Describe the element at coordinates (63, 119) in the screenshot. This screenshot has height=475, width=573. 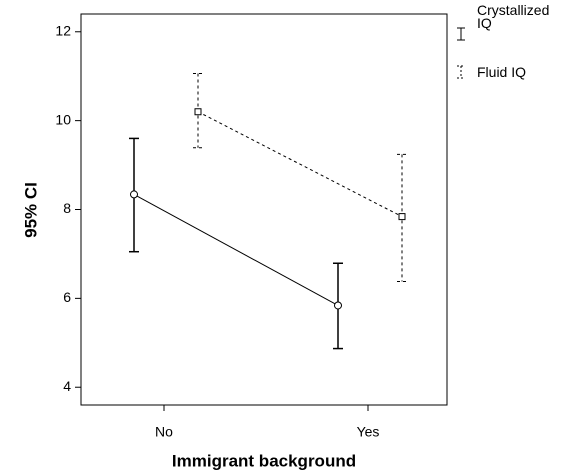
I see `y-tick-label: 10` at that location.